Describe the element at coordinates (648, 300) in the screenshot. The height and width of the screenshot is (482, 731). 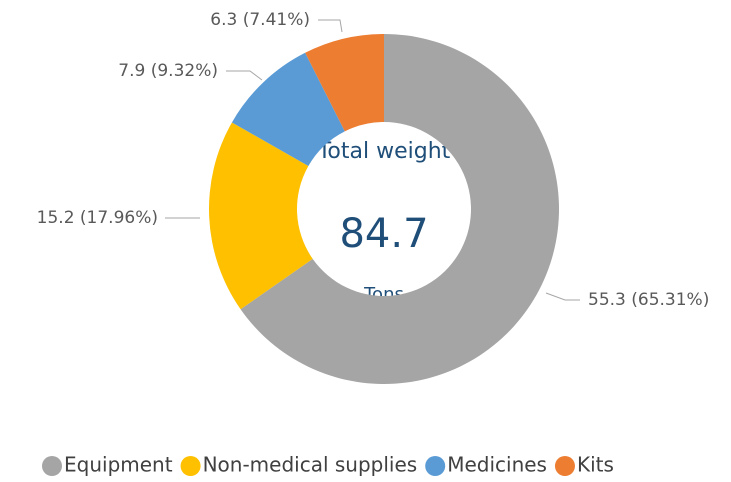
I see `data-label: 55.3 (65.31%)` at that location.